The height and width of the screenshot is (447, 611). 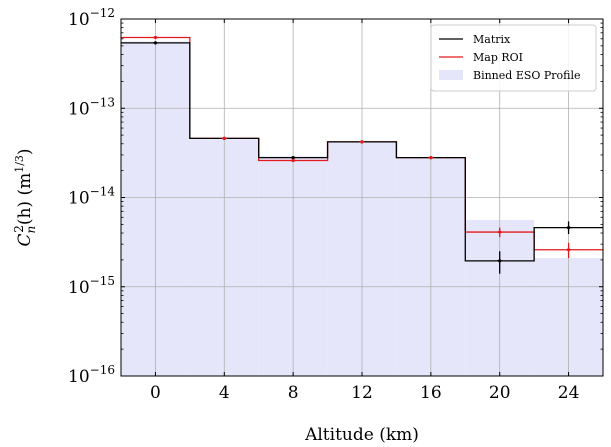 I want to click on x-tick-label-0: 0, so click(x=155, y=393).